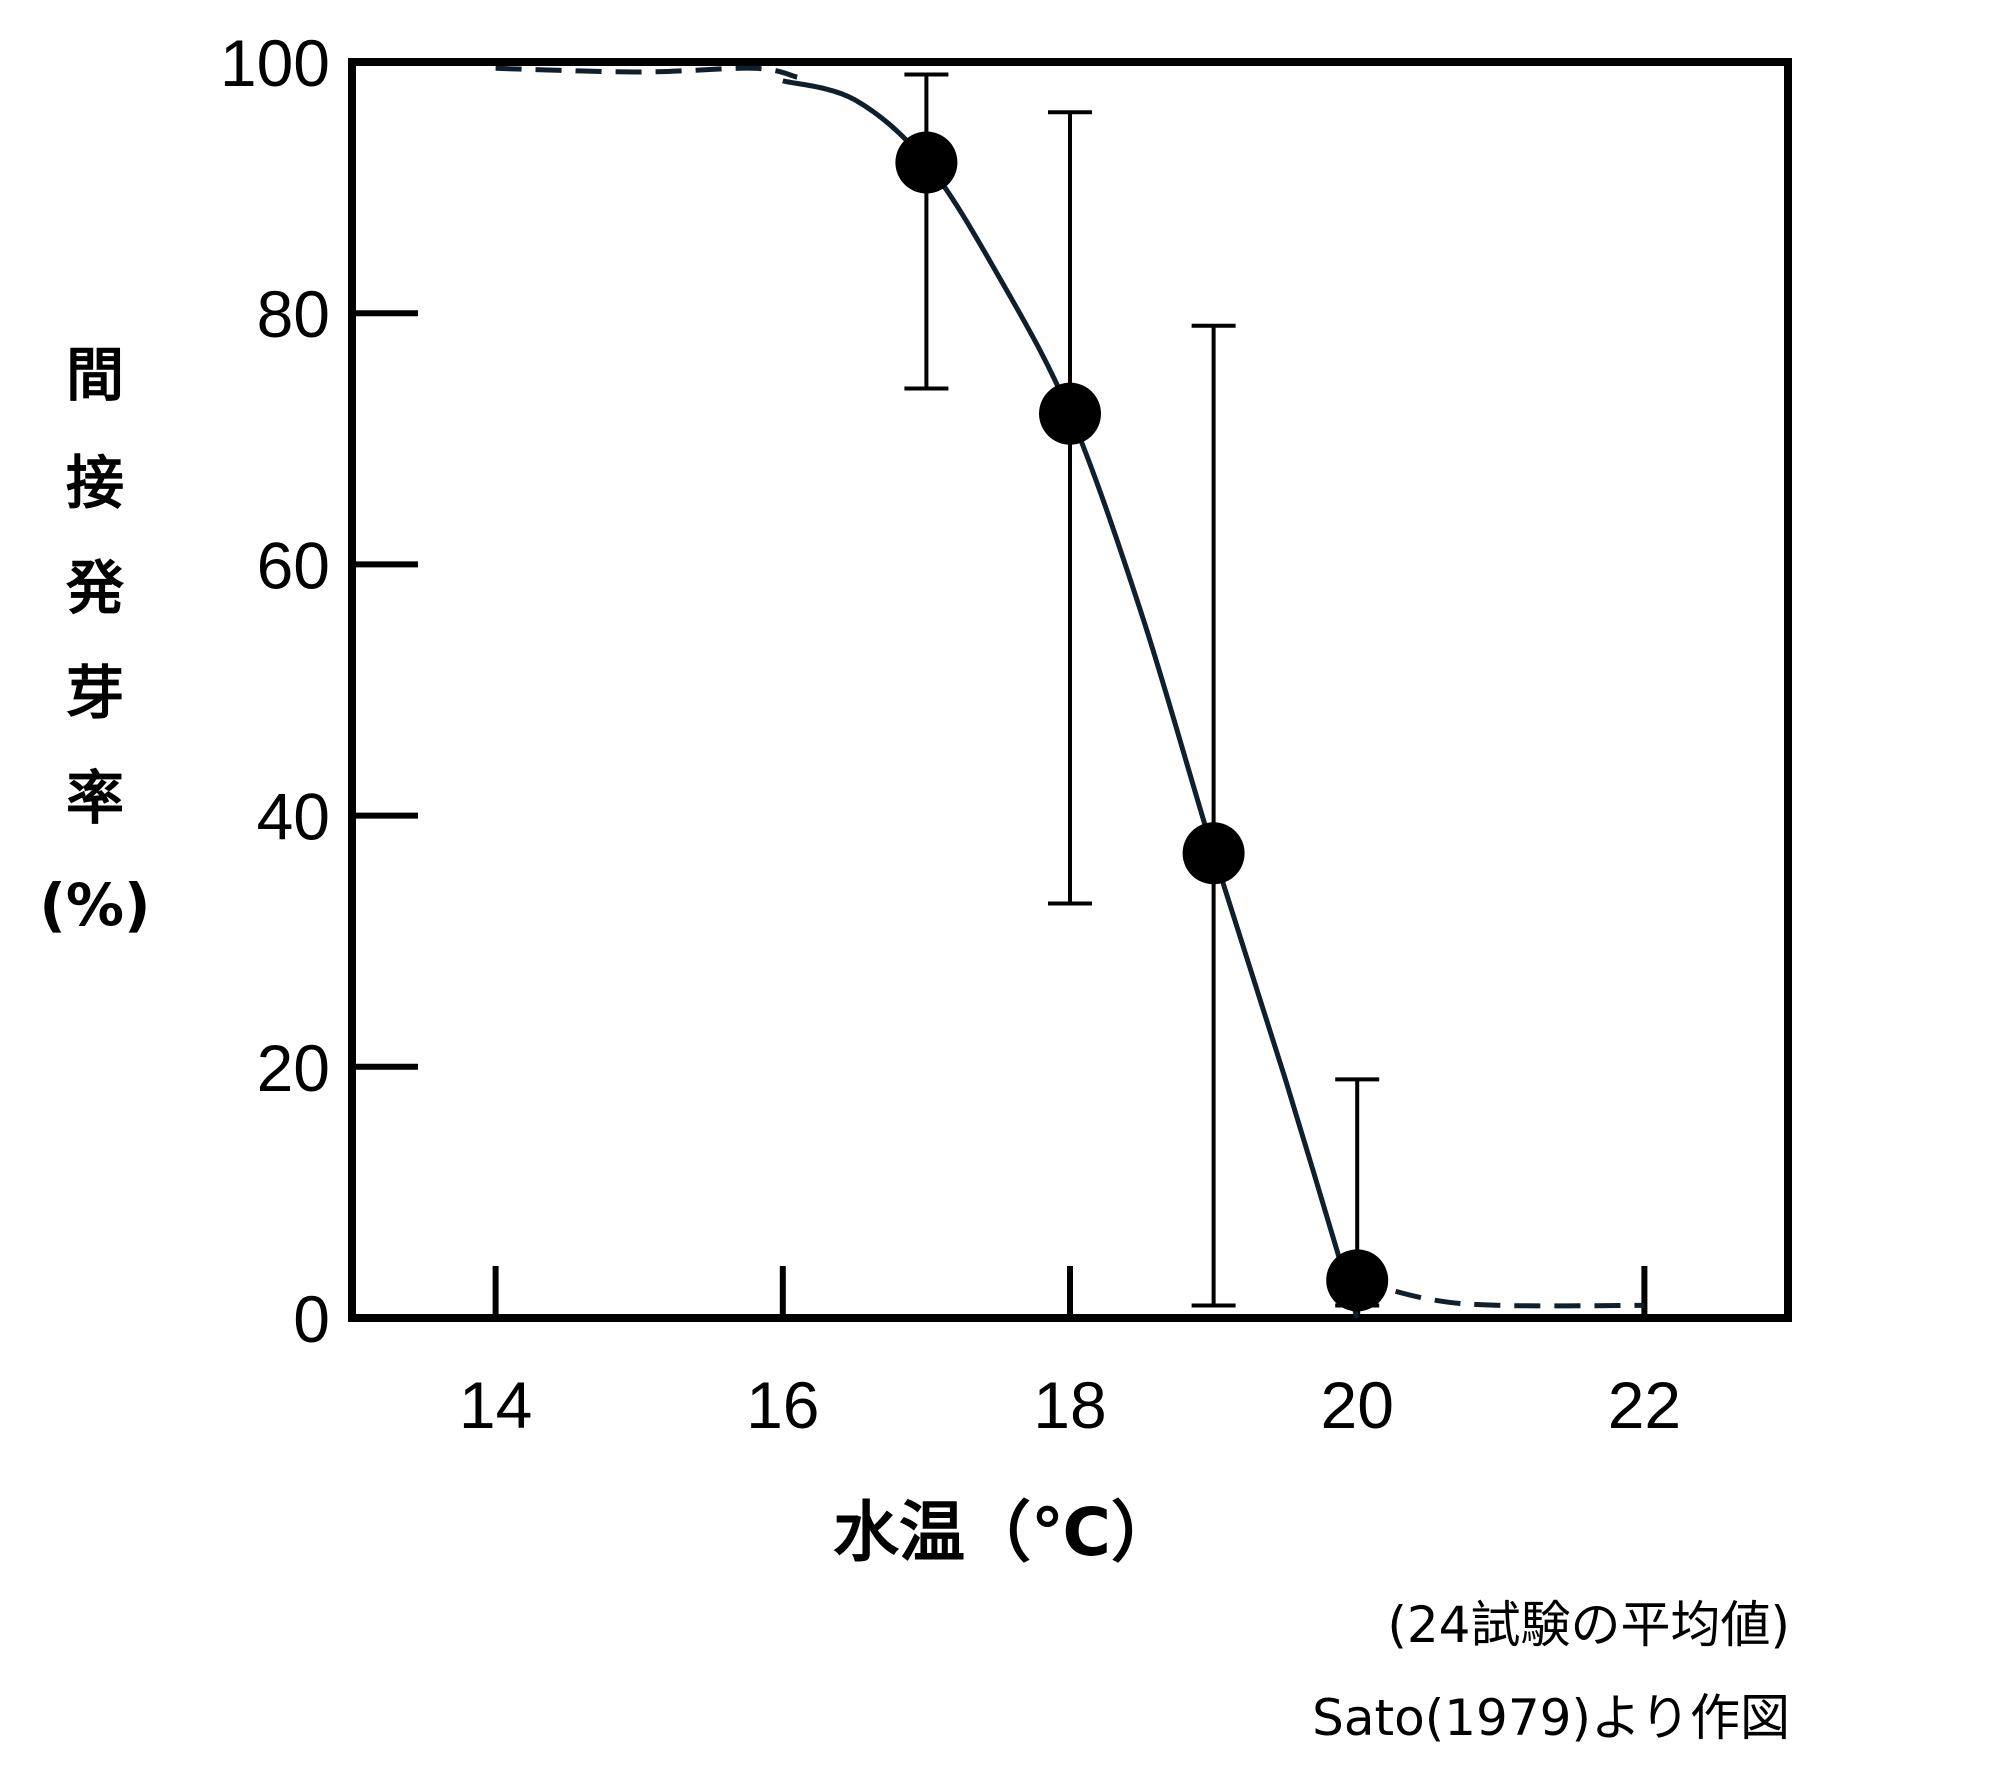 The width and height of the screenshot is (2000, 1790). Describe the element at coordinates (1500, 1293) in the screenshot. I see `fit-curve-dashed-right` at that location.